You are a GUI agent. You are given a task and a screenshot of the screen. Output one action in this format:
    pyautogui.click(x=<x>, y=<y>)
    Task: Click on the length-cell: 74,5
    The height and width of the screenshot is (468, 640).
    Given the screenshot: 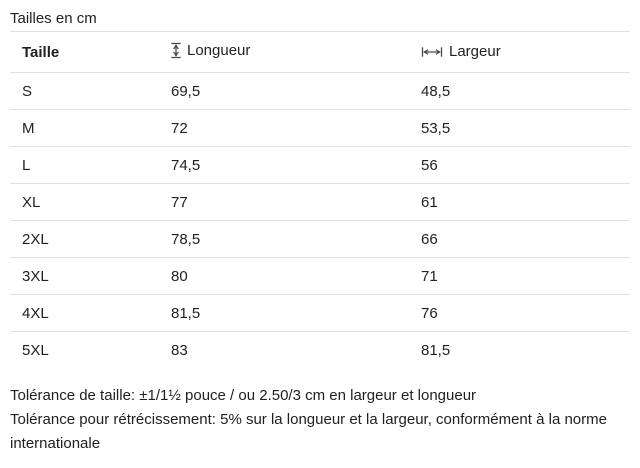 What is the action you would take?
    pyautogui.click(x=284, y=165)
    